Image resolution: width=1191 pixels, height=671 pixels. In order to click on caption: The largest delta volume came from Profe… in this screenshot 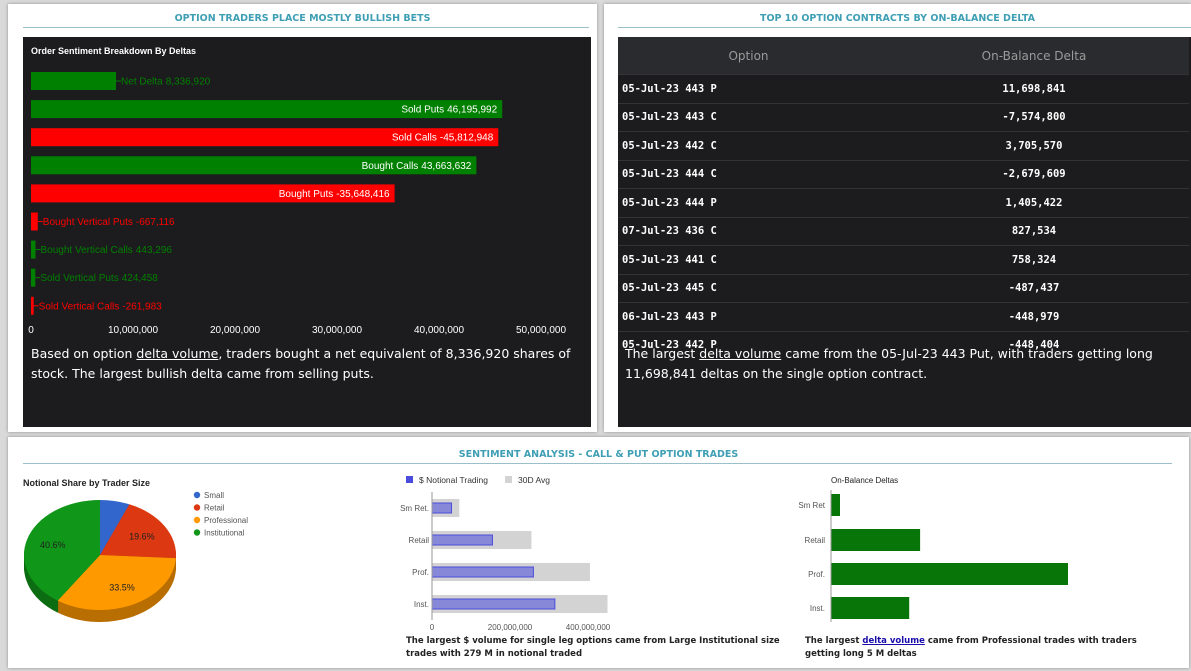, I will do `click(987, 648)`.